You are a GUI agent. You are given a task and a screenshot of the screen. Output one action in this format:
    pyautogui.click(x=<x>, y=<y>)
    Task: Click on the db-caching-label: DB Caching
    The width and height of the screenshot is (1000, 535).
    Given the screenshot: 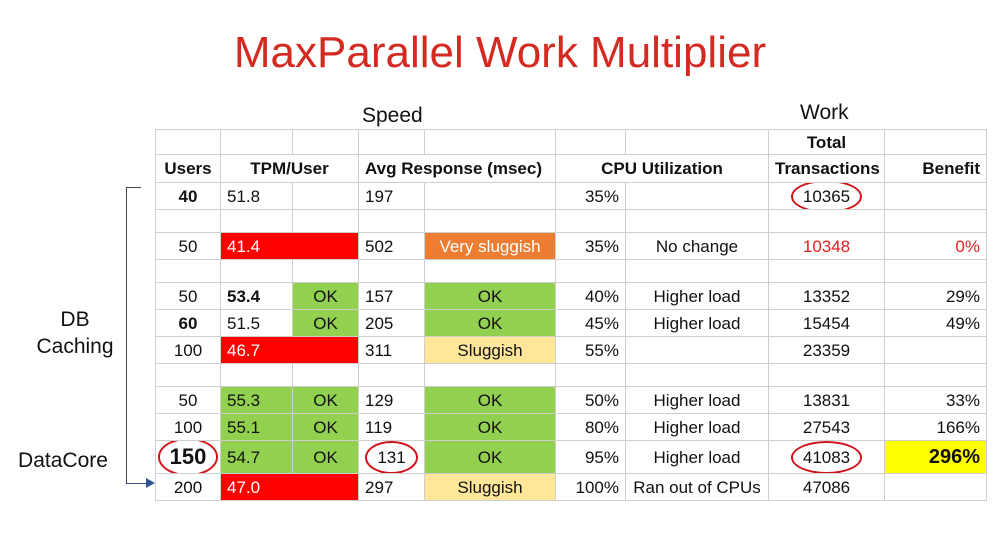 What is the action you would take?
    pyautogui.click(x=75, y=333)
    